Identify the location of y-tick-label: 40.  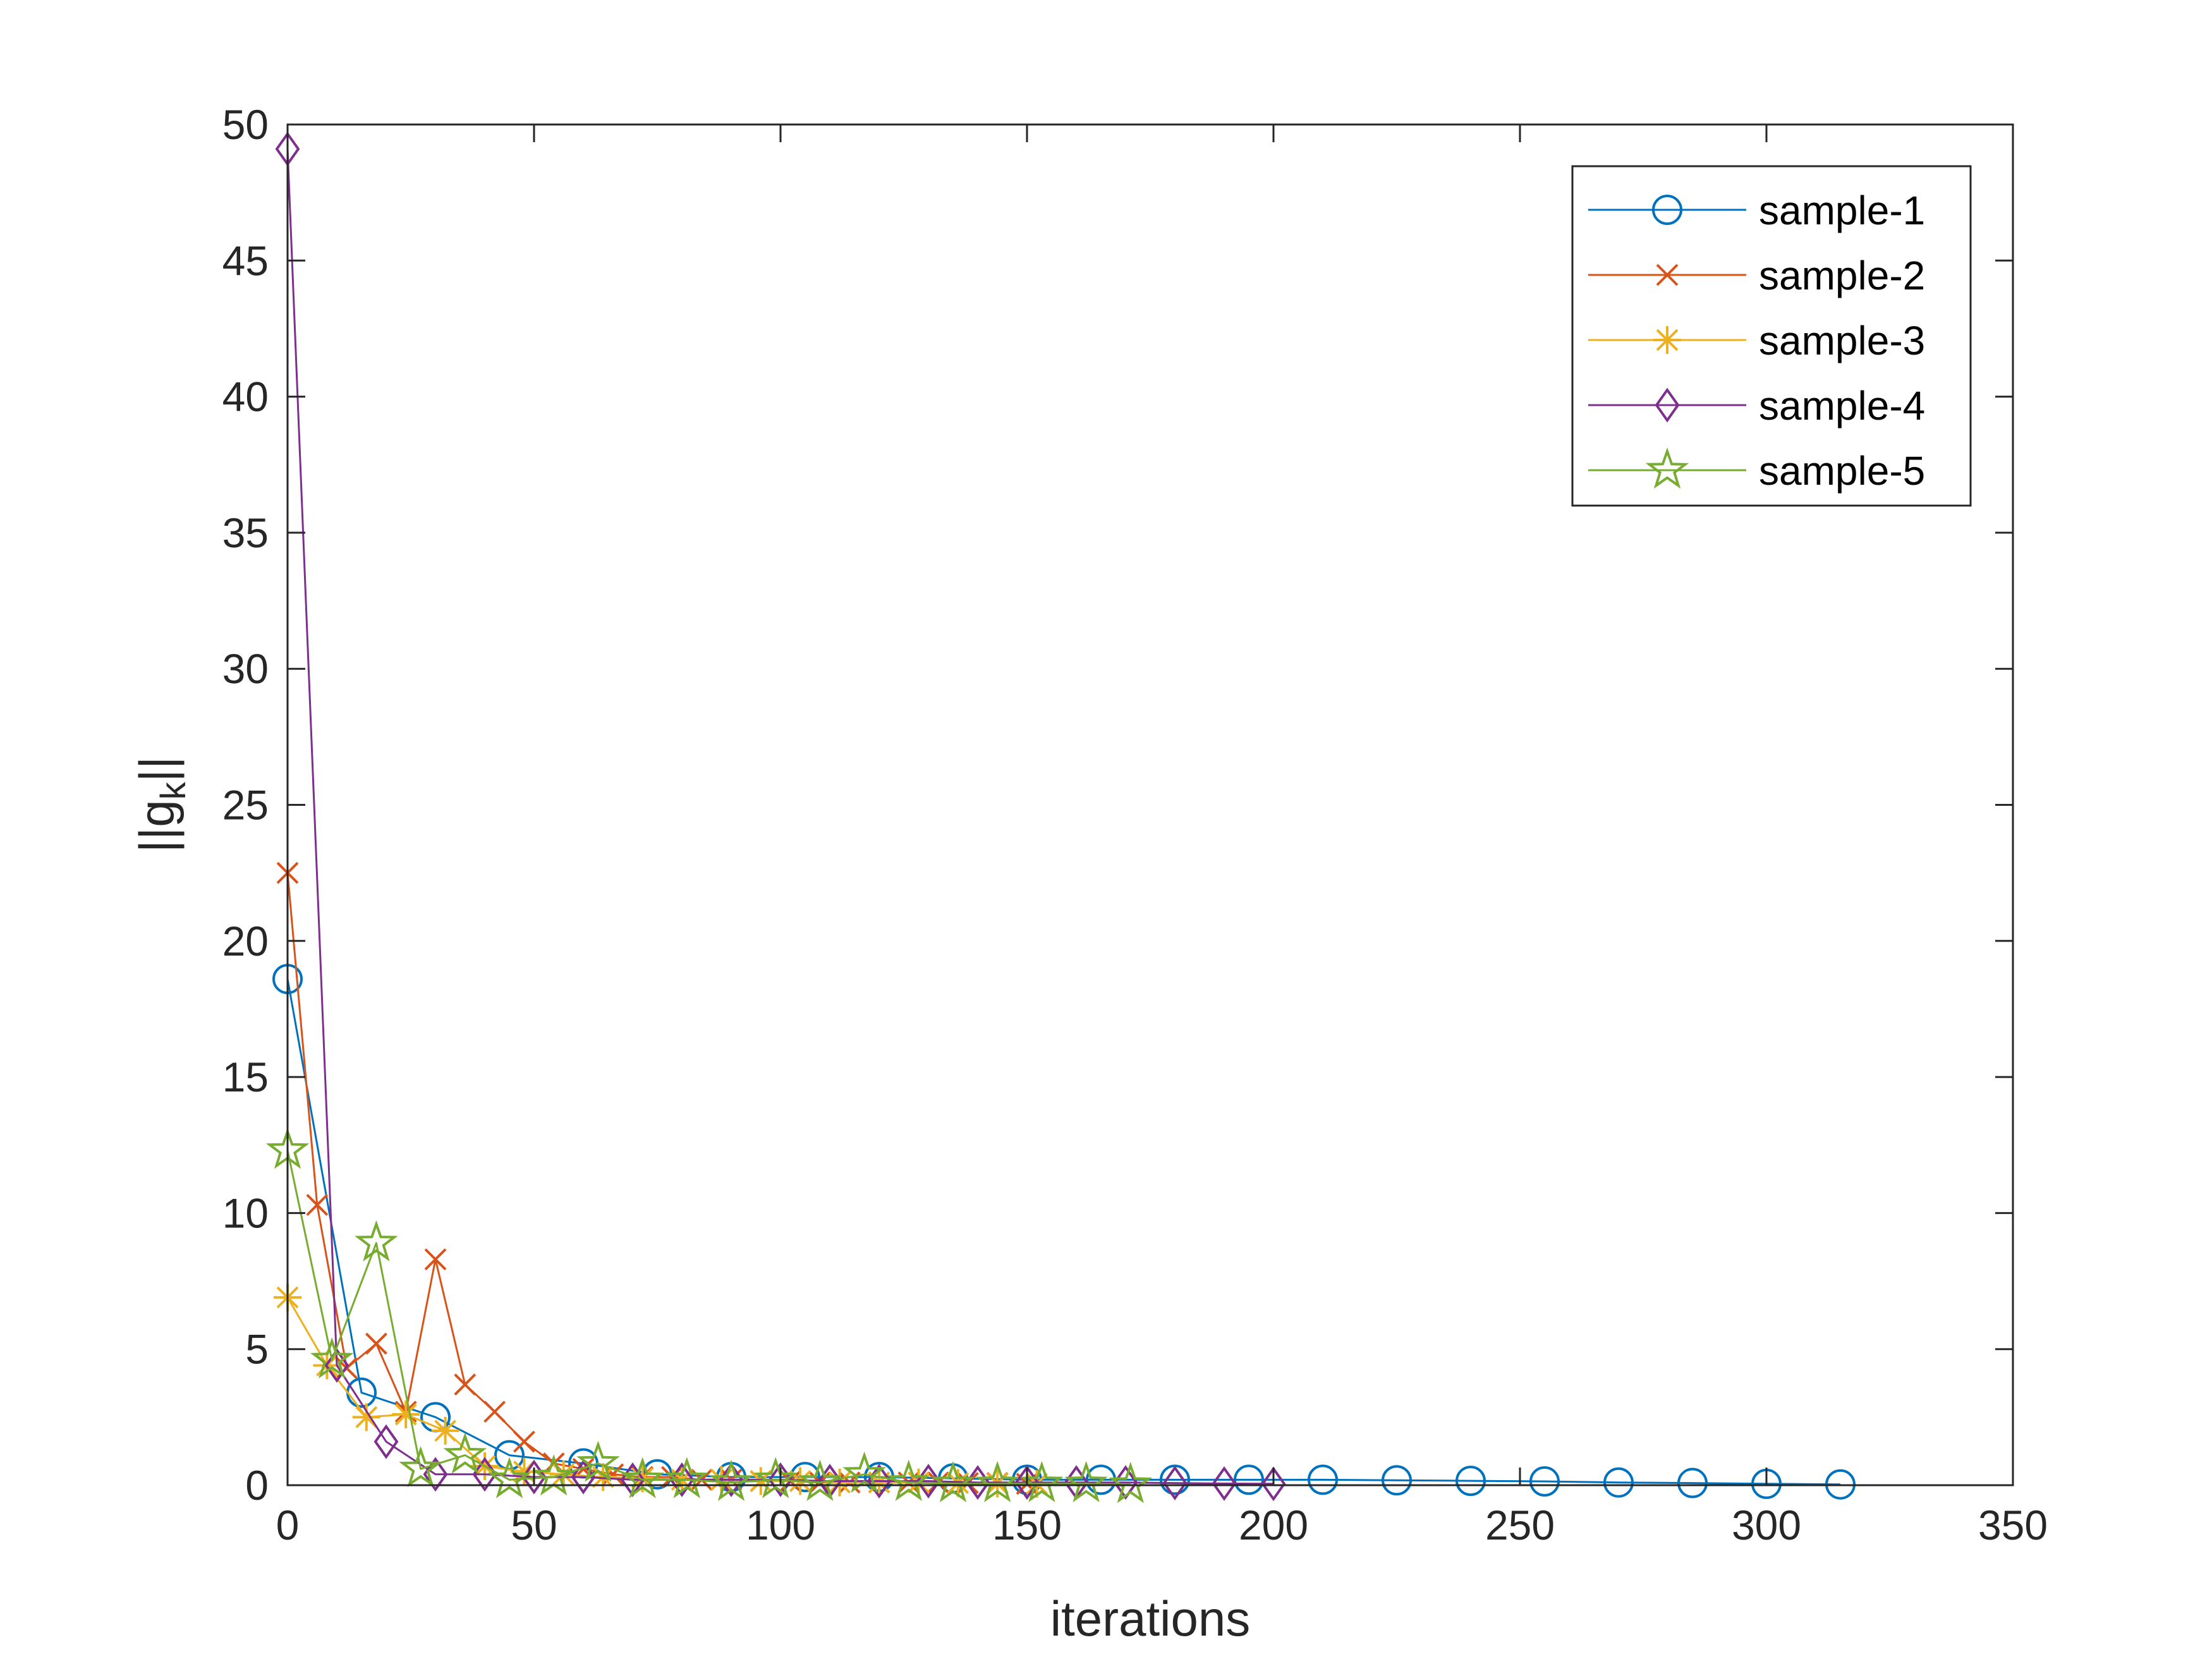
(245, 397).